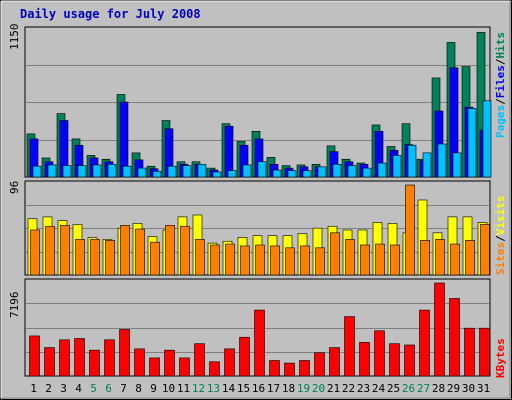 This screenshot has width=512, height=400. Describe the element at coordinates (393, 388) in the screenshot. I see `x-tick-label: 25` at that location.